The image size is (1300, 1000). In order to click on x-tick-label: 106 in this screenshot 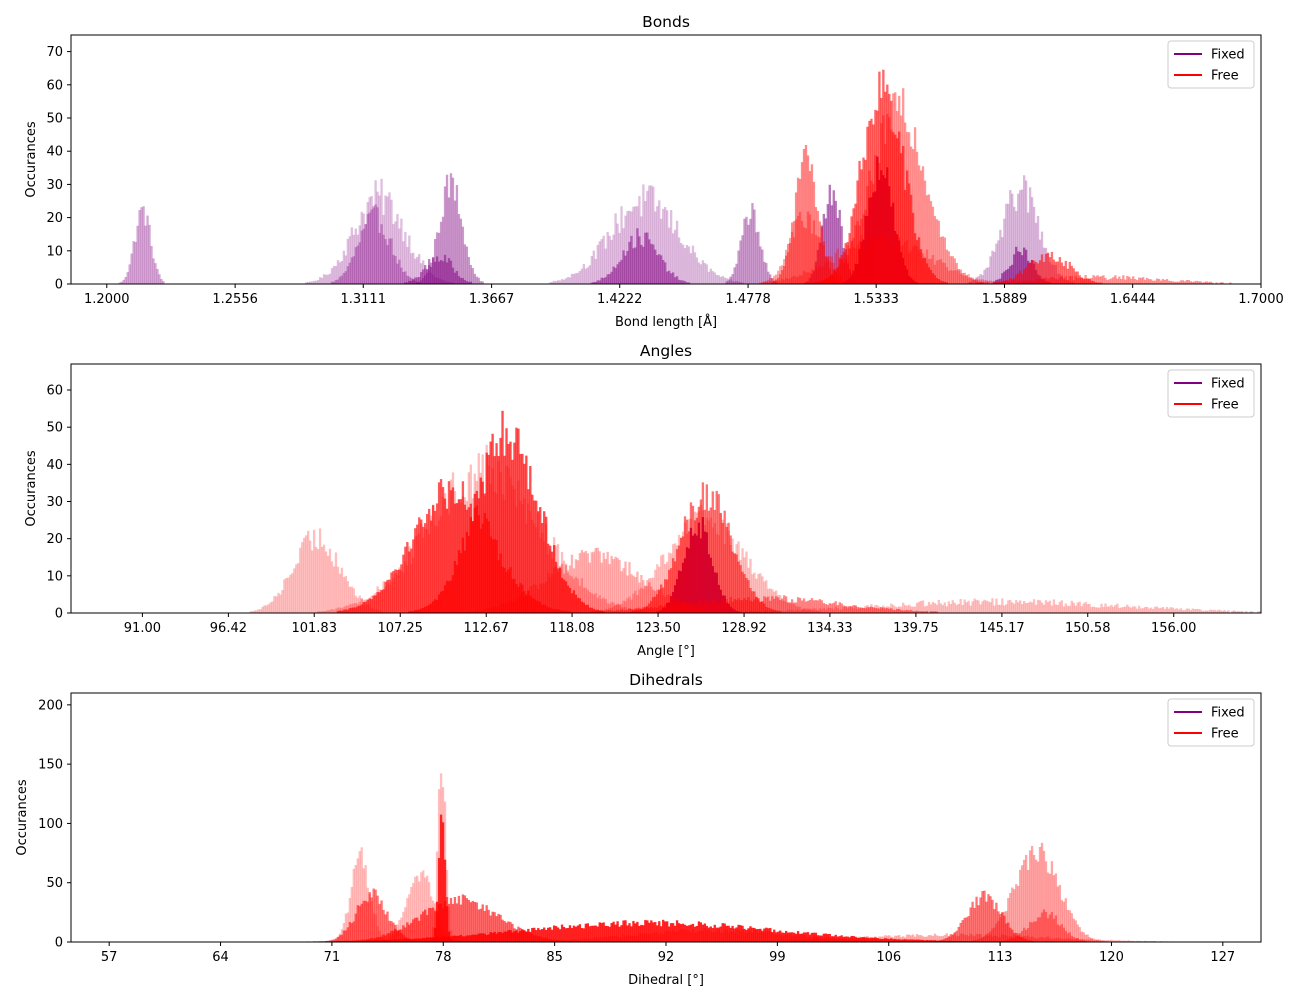, I will do `click(888, 957)`.